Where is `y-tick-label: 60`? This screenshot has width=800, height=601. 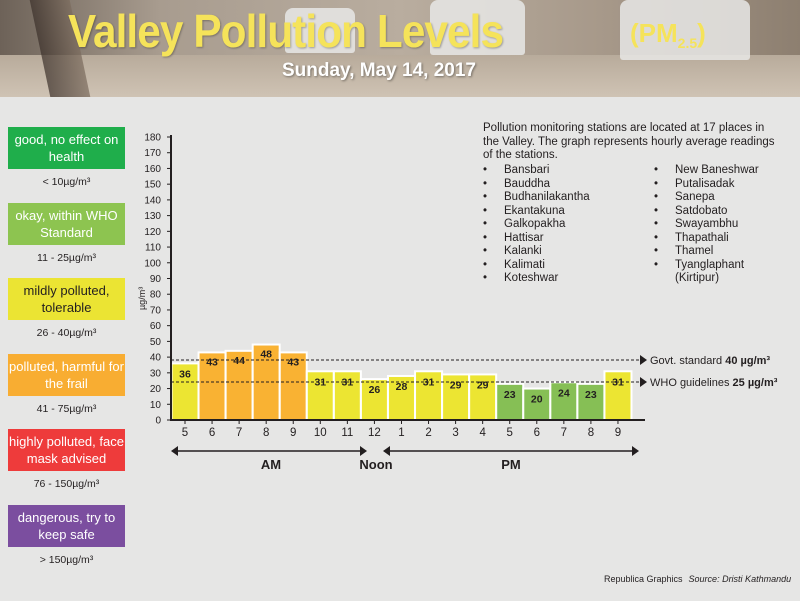 y-tick-label: 60 is located at coordinates (156, 326).